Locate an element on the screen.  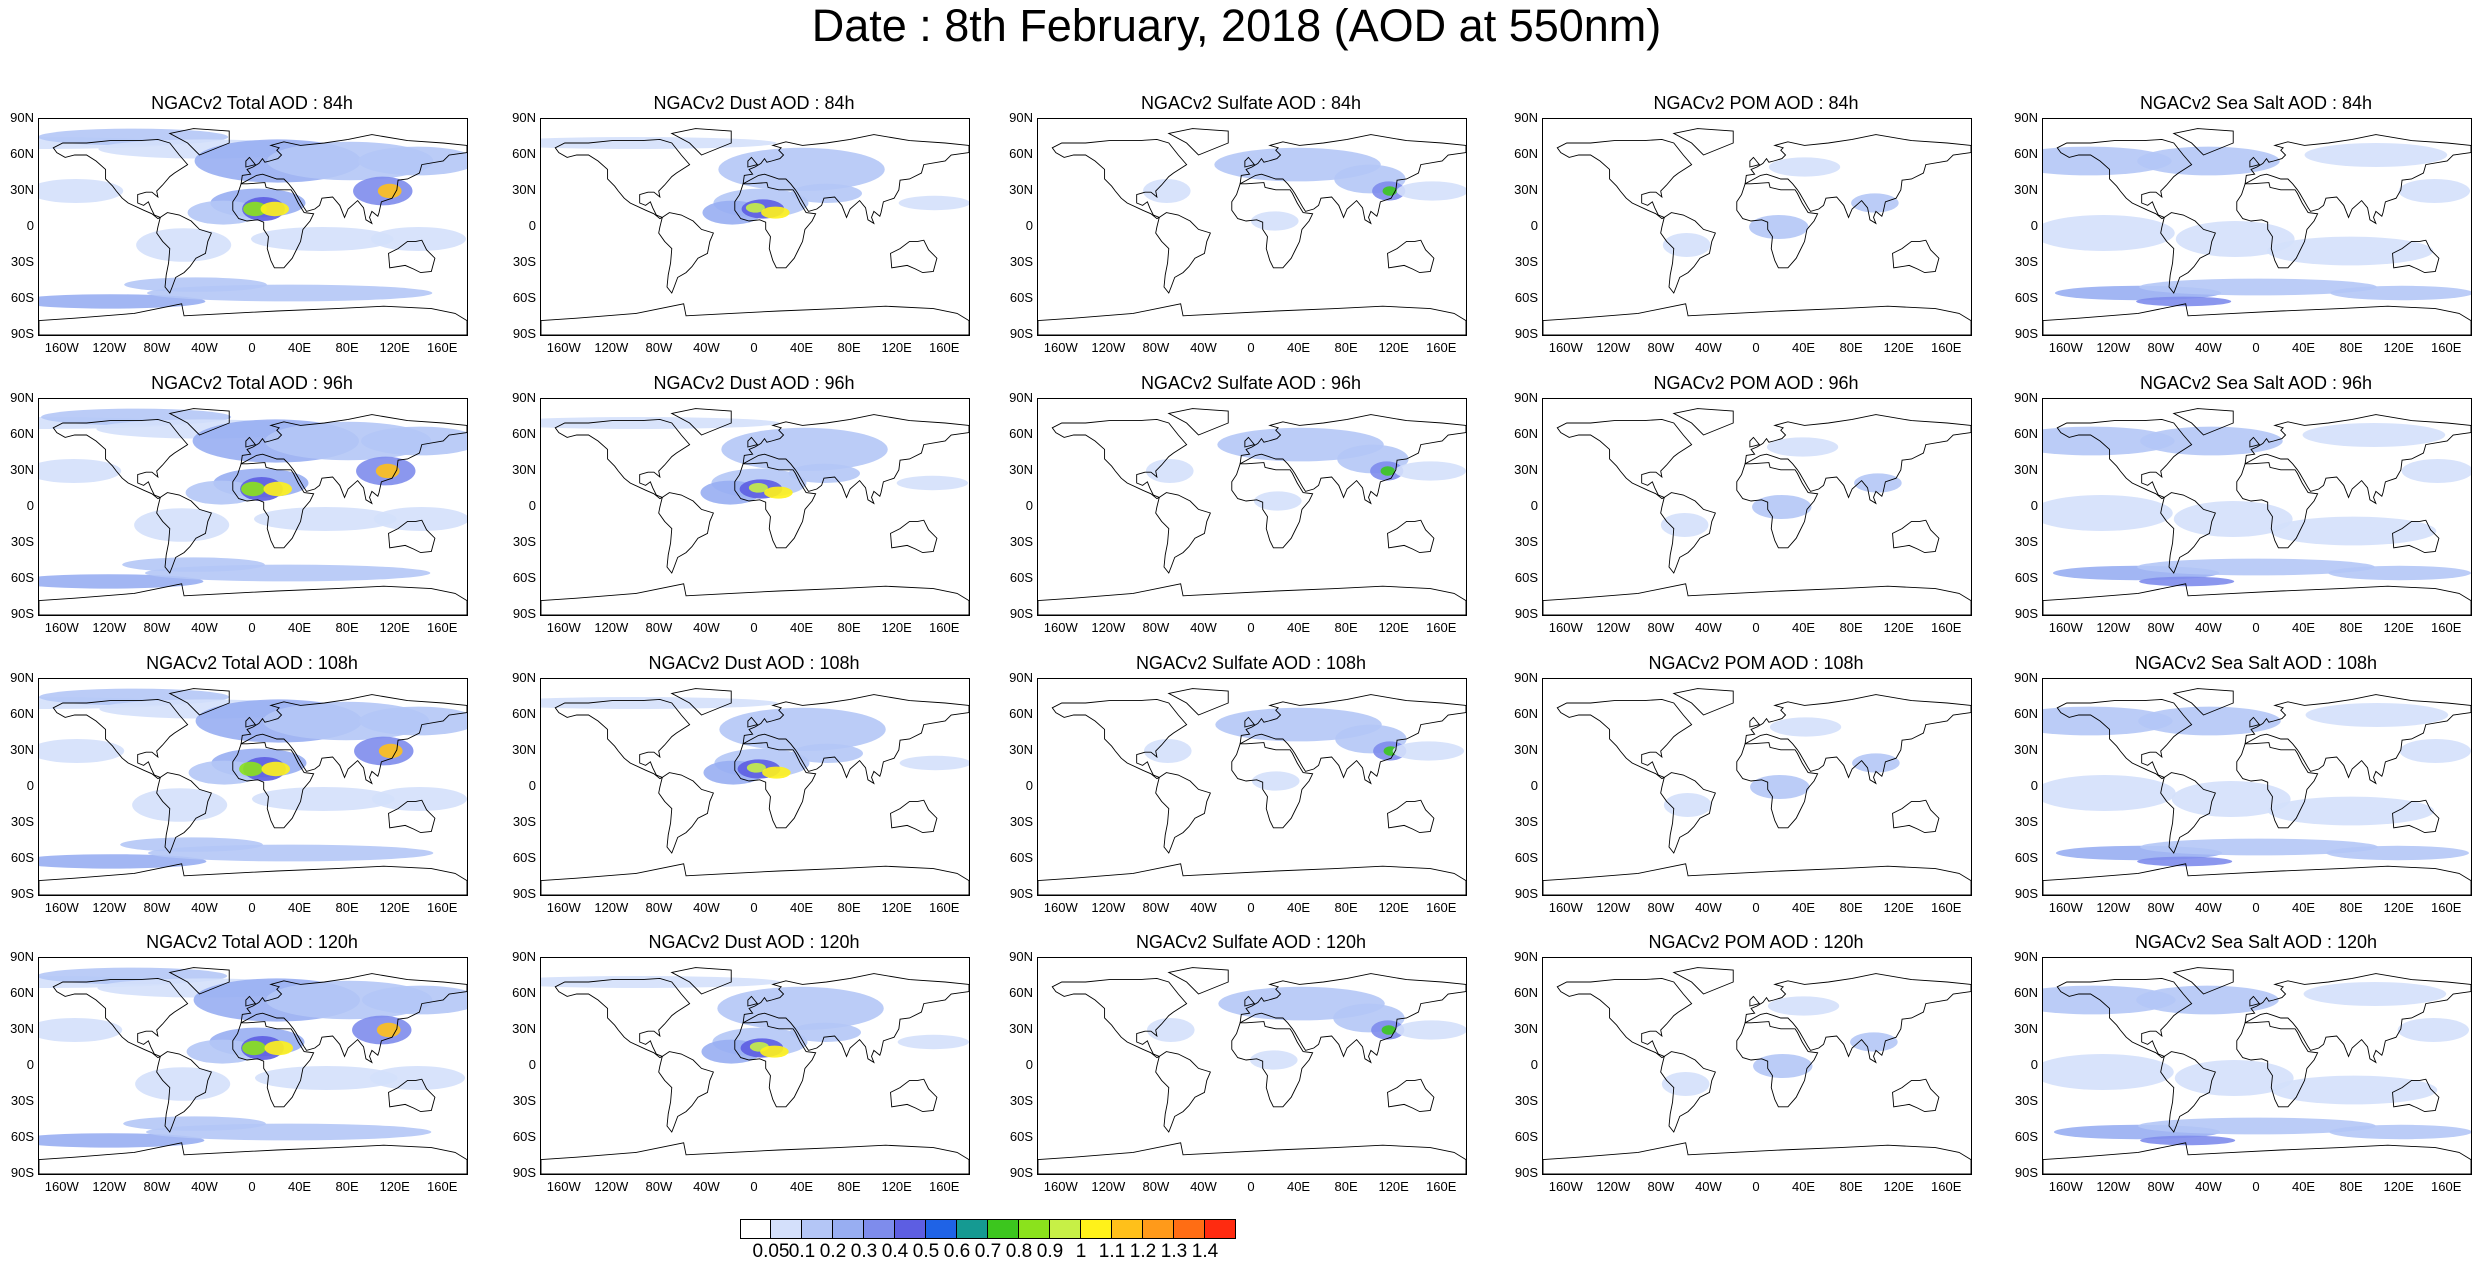
colorbar-swatch is located at coordinates (1003, 1229).